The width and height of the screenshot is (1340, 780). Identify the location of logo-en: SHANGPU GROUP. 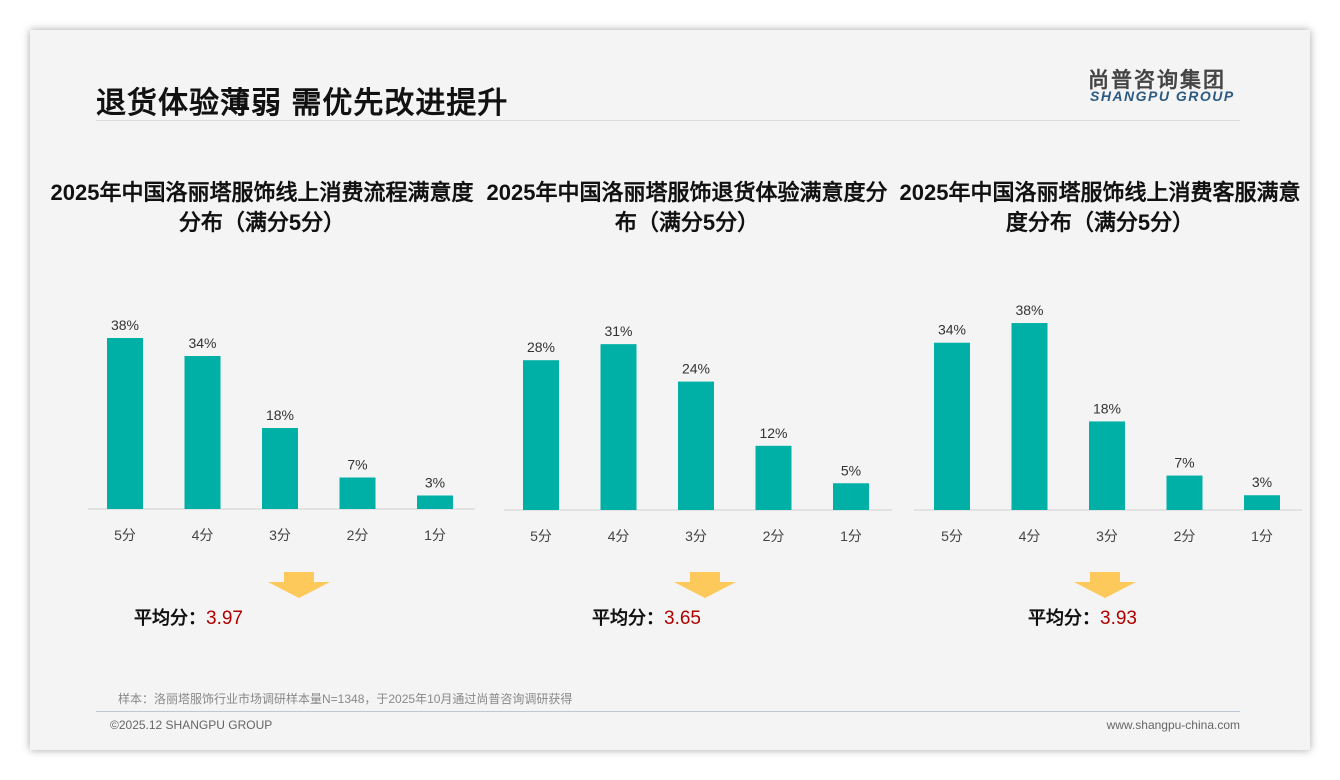
(1162, 96).